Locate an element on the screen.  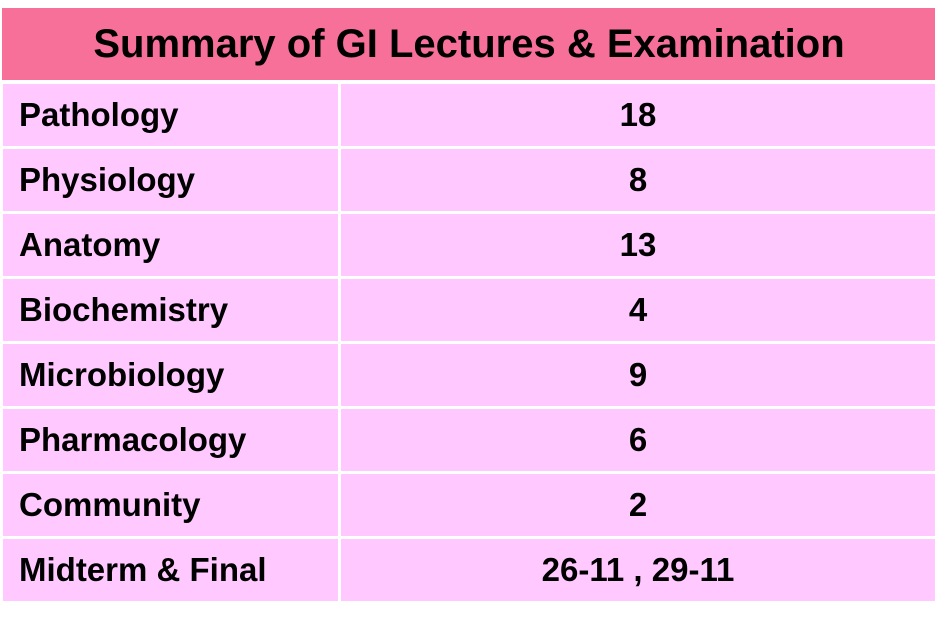
row-label: Anatomy is located at coordinates (170, 245).